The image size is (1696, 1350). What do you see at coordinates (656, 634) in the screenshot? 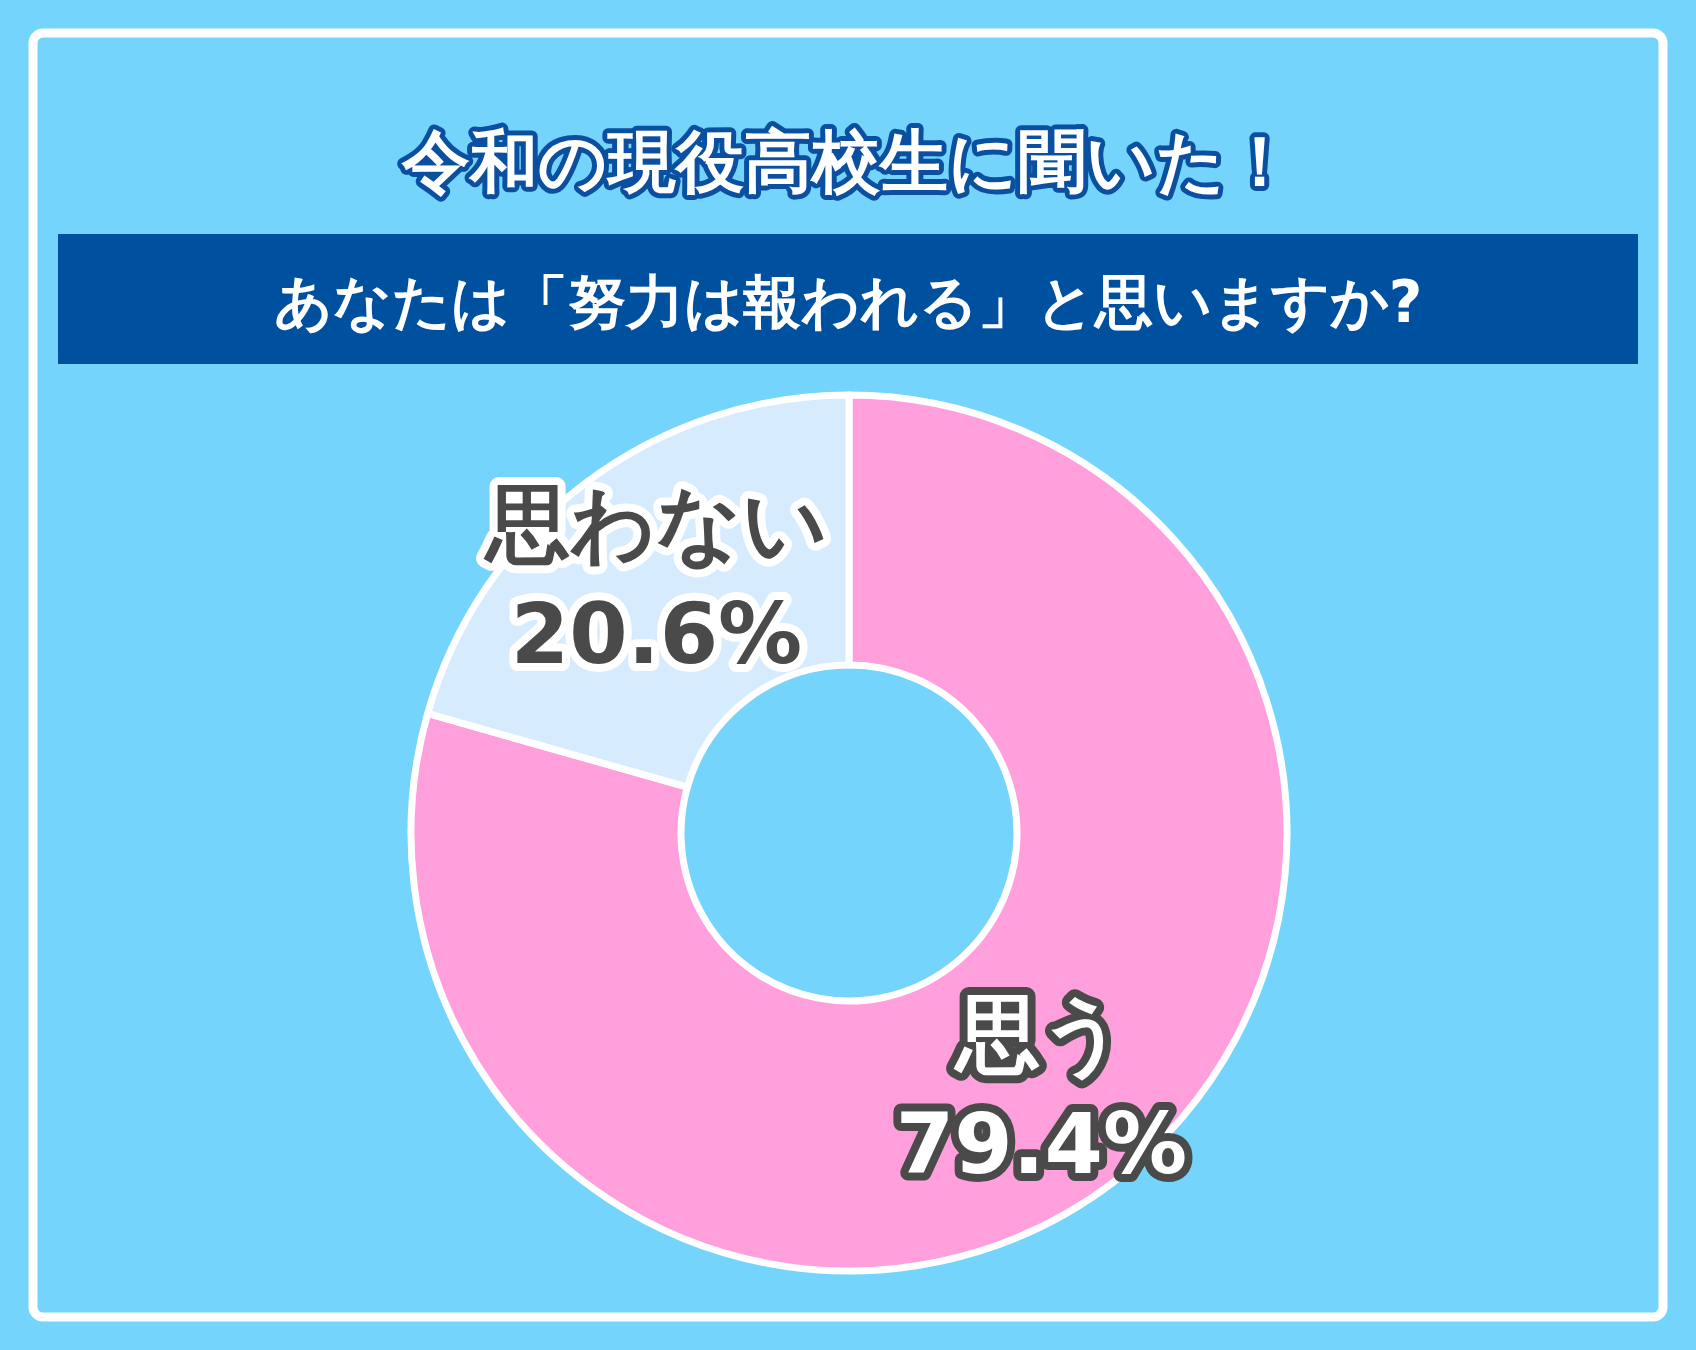
I see `data-label: 20.6%` at bounding box center [656, 634].